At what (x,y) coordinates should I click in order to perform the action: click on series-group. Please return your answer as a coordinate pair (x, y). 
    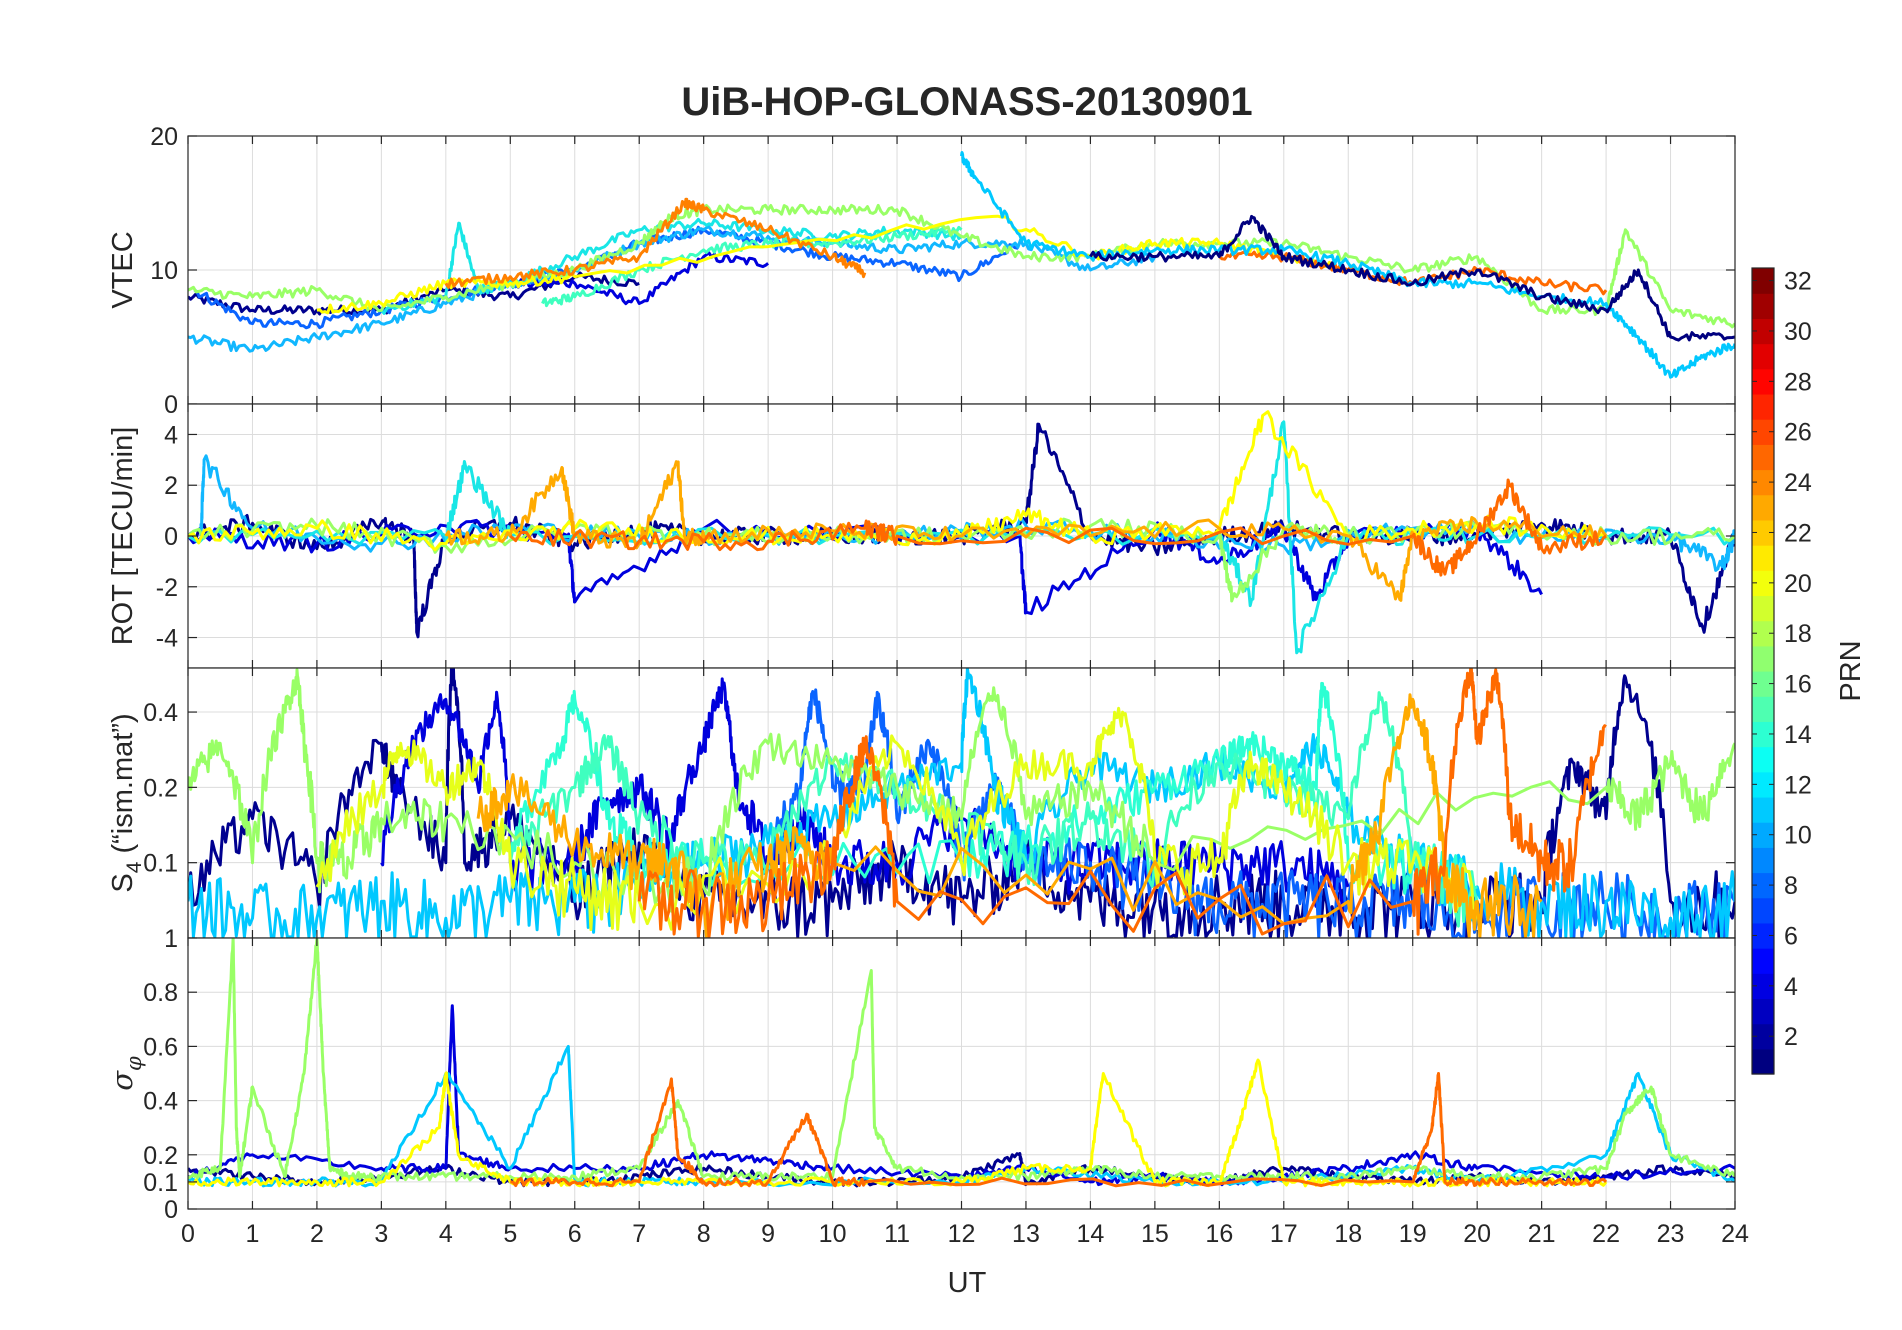
    Looking at the image, I should click on (961, 265).